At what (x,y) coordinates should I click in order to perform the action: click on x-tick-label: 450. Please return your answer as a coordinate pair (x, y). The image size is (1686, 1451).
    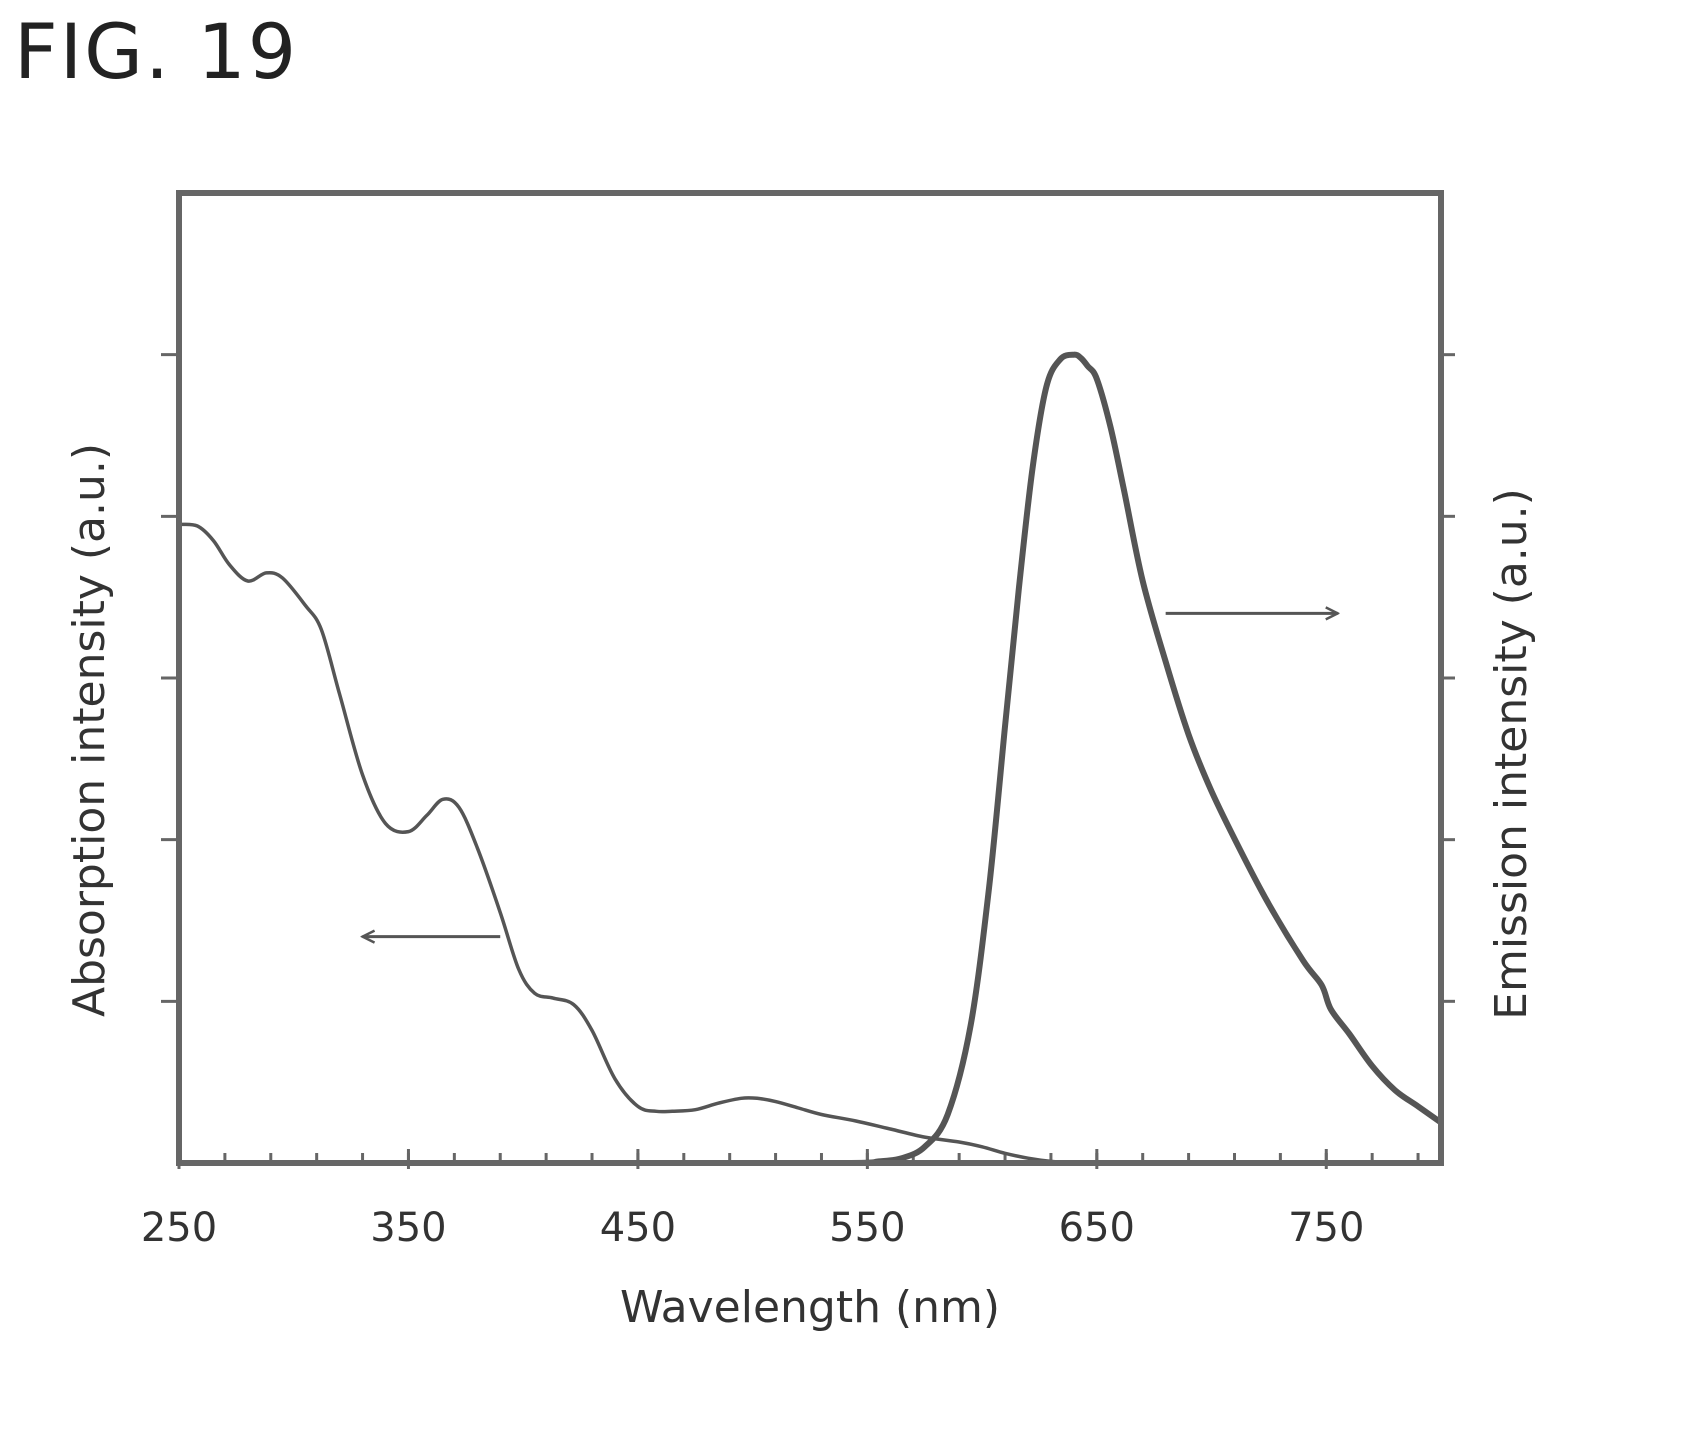
    Looking at the image, I should click on (638, 1228).